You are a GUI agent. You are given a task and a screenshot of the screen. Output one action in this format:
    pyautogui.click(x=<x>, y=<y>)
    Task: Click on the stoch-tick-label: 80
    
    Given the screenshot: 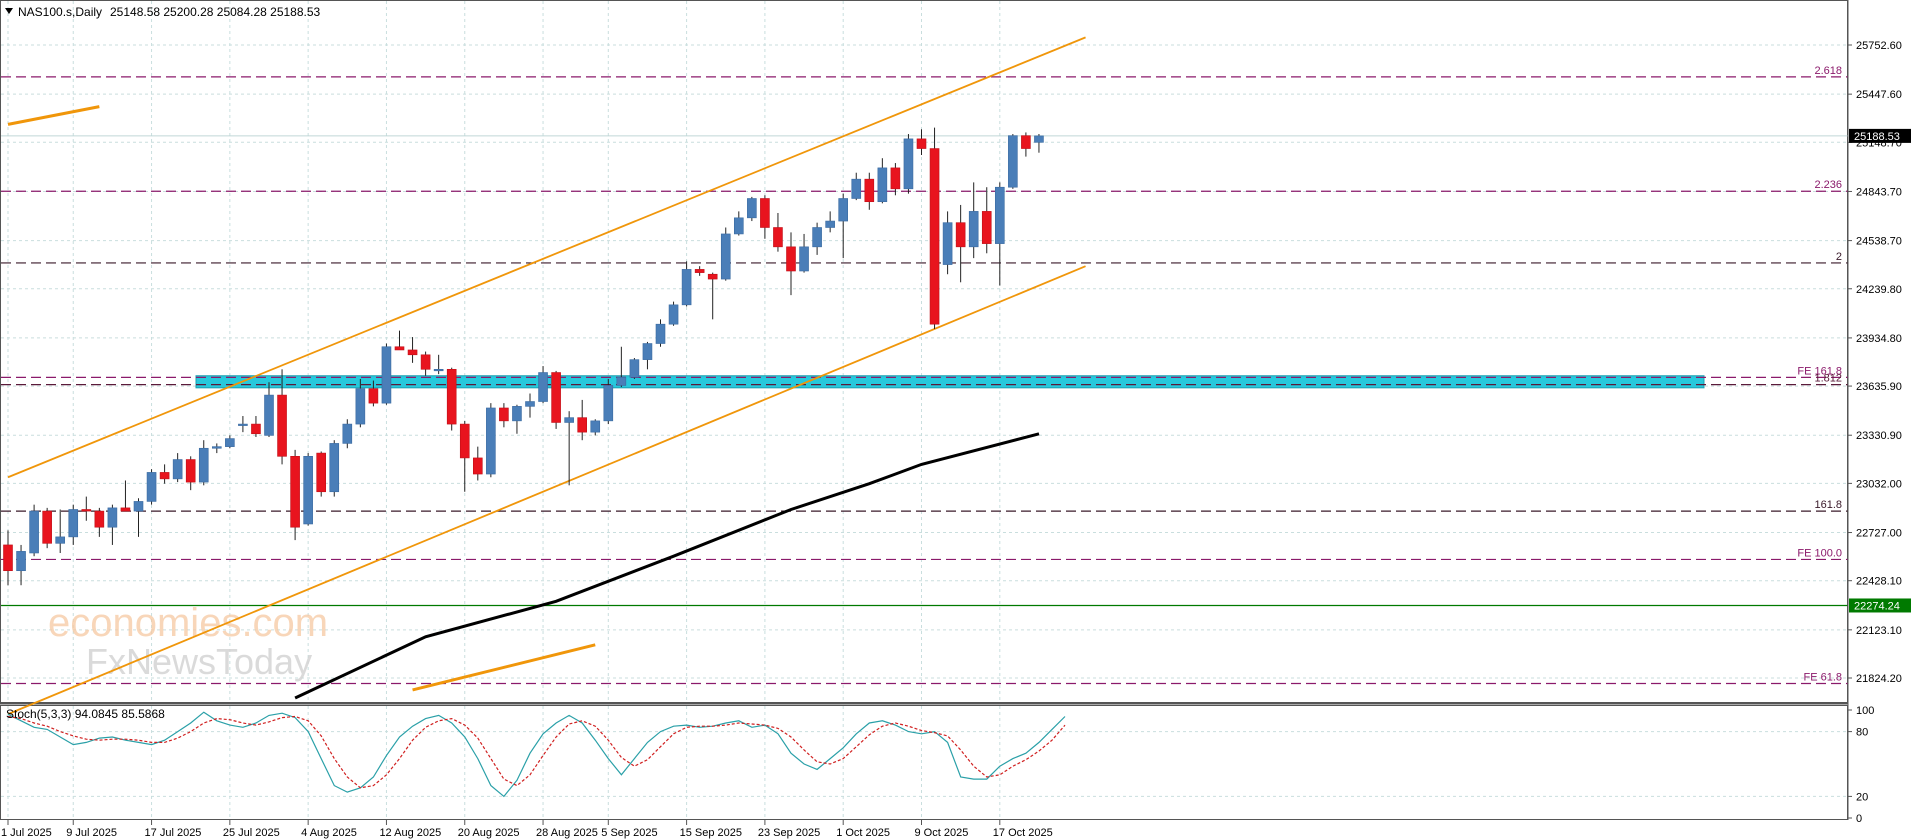 What is the action you would take?
    pyautogui.click(x=1862, y=733)
    